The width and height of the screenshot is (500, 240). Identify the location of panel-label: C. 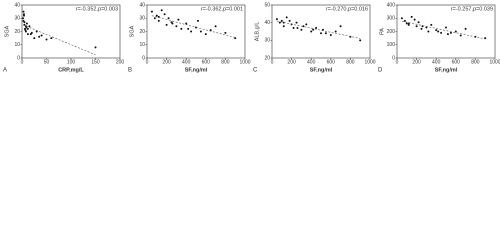
(255, 71).